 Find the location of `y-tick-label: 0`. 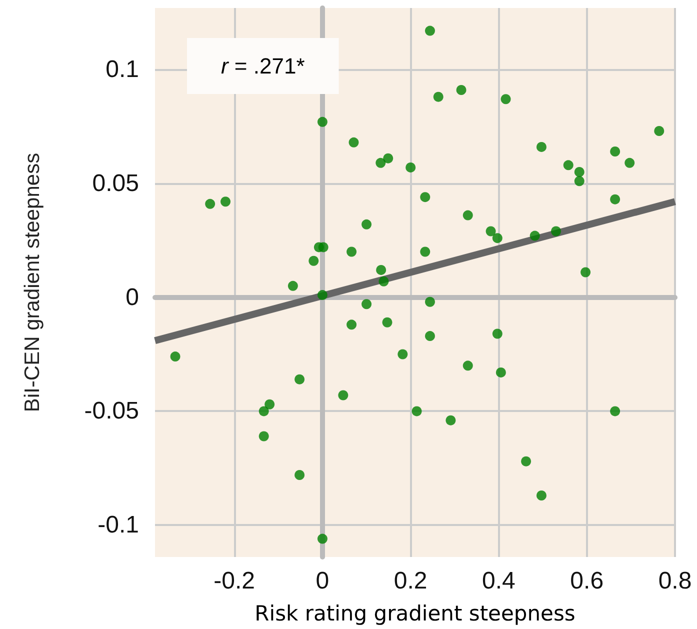

y-tick-label: 0 is located at coordinates (132, 297).